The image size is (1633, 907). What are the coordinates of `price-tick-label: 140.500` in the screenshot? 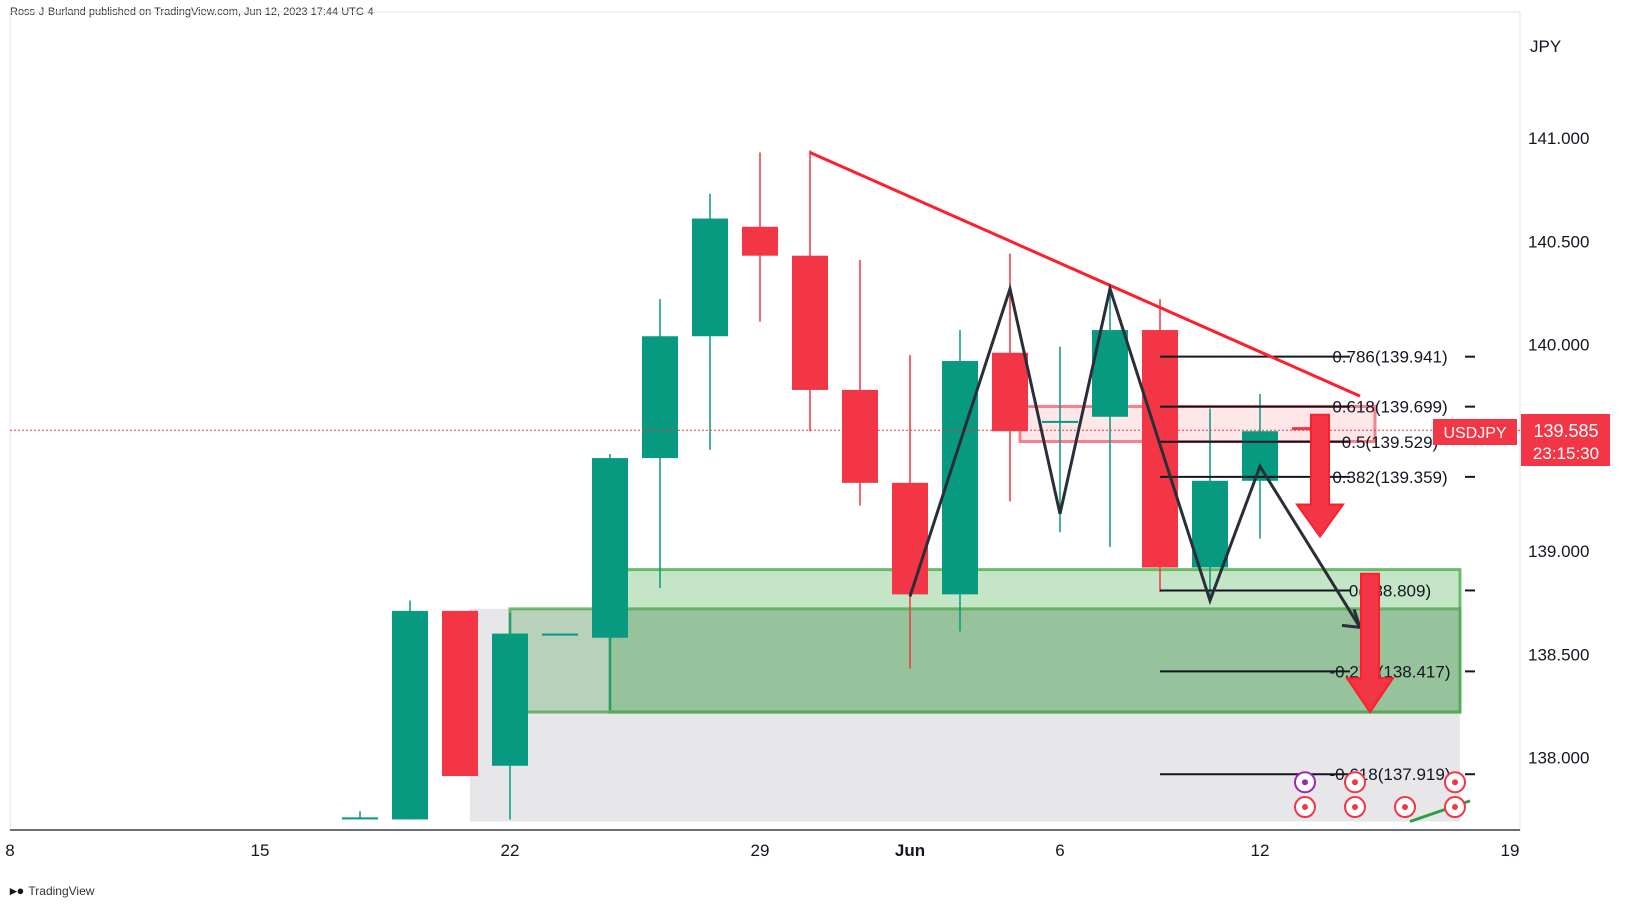 It's located at (1558, 241).